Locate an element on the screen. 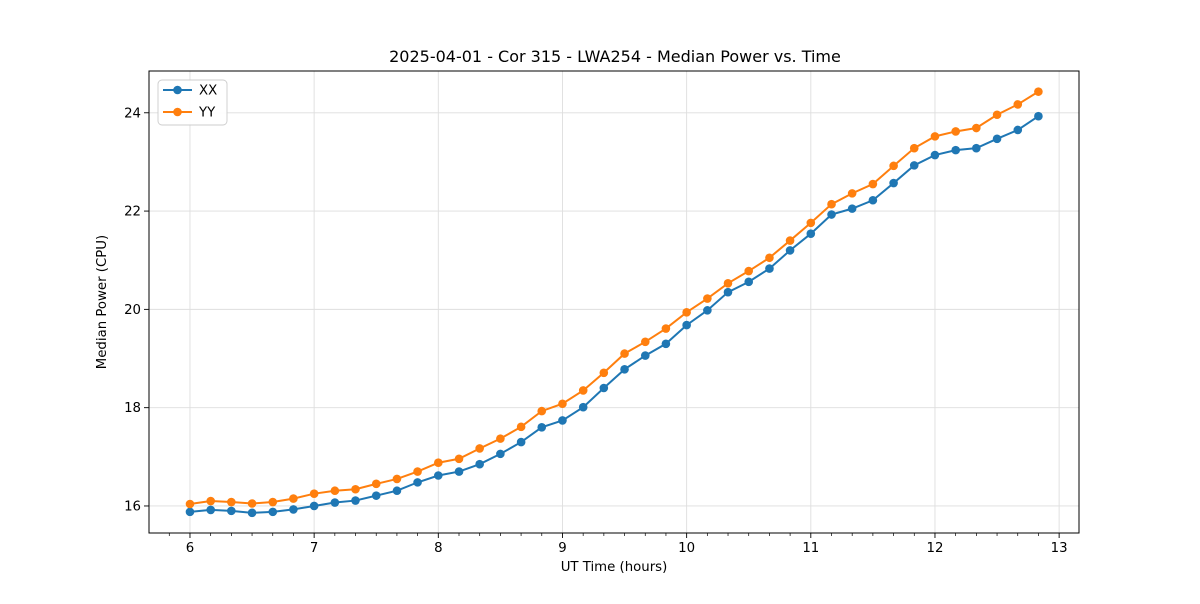 This screenshot has width=1200, height=604. legend-label-YY: YY is located at coordinates (207, 113).